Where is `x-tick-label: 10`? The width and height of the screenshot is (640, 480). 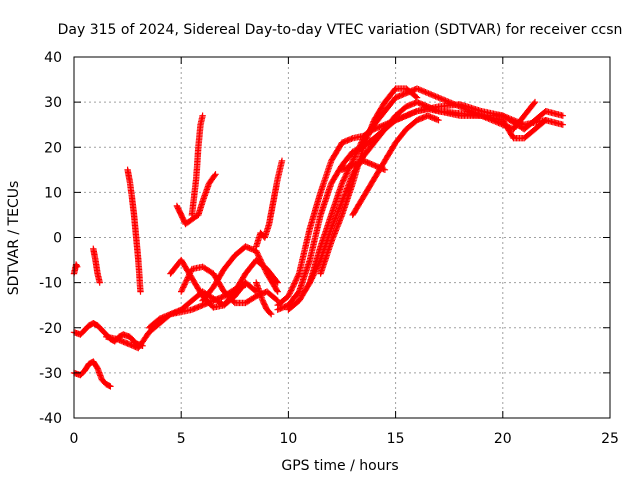 x-tick-label: 10 is located at coordinates (288, 439).